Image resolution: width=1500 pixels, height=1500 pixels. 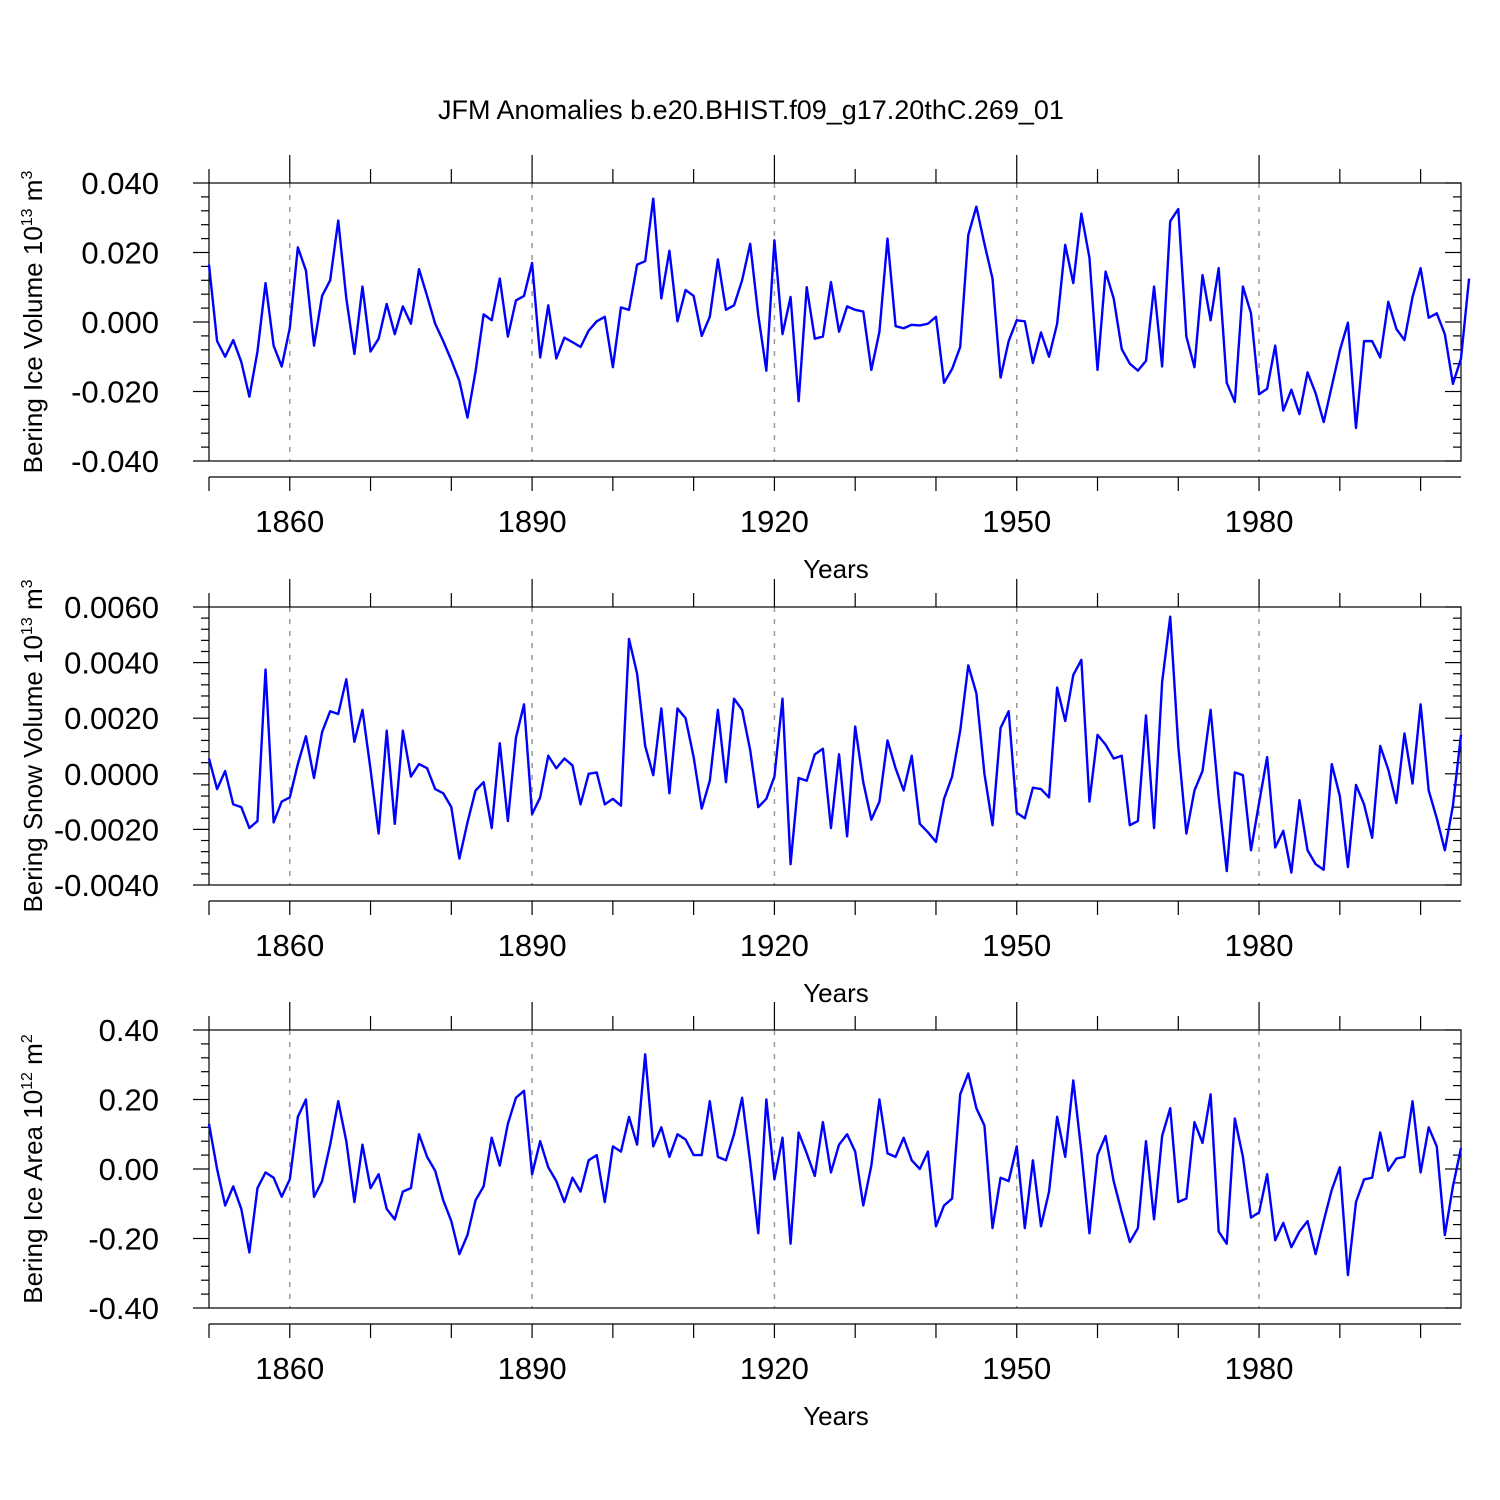 I want to click on y-axis-label: Bering Ice Volume 1013 m3, so click(x=33, y=322).